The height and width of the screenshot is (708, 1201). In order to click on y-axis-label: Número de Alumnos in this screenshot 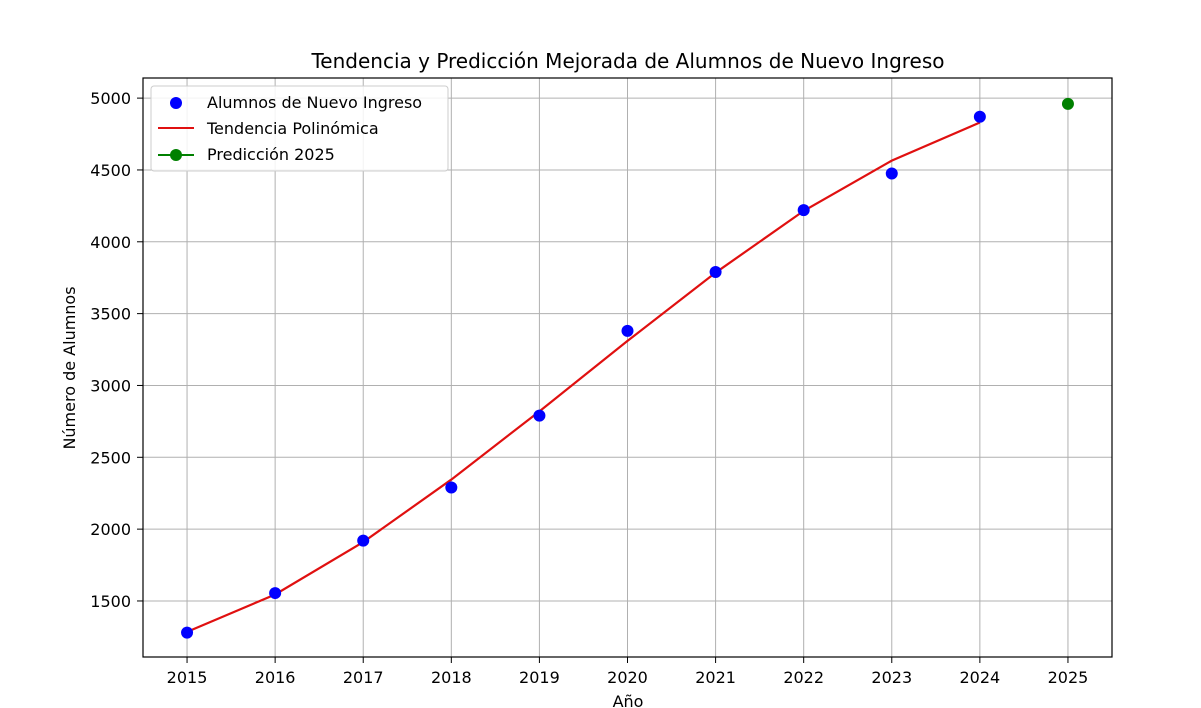, I will do `click(69, 367)`.